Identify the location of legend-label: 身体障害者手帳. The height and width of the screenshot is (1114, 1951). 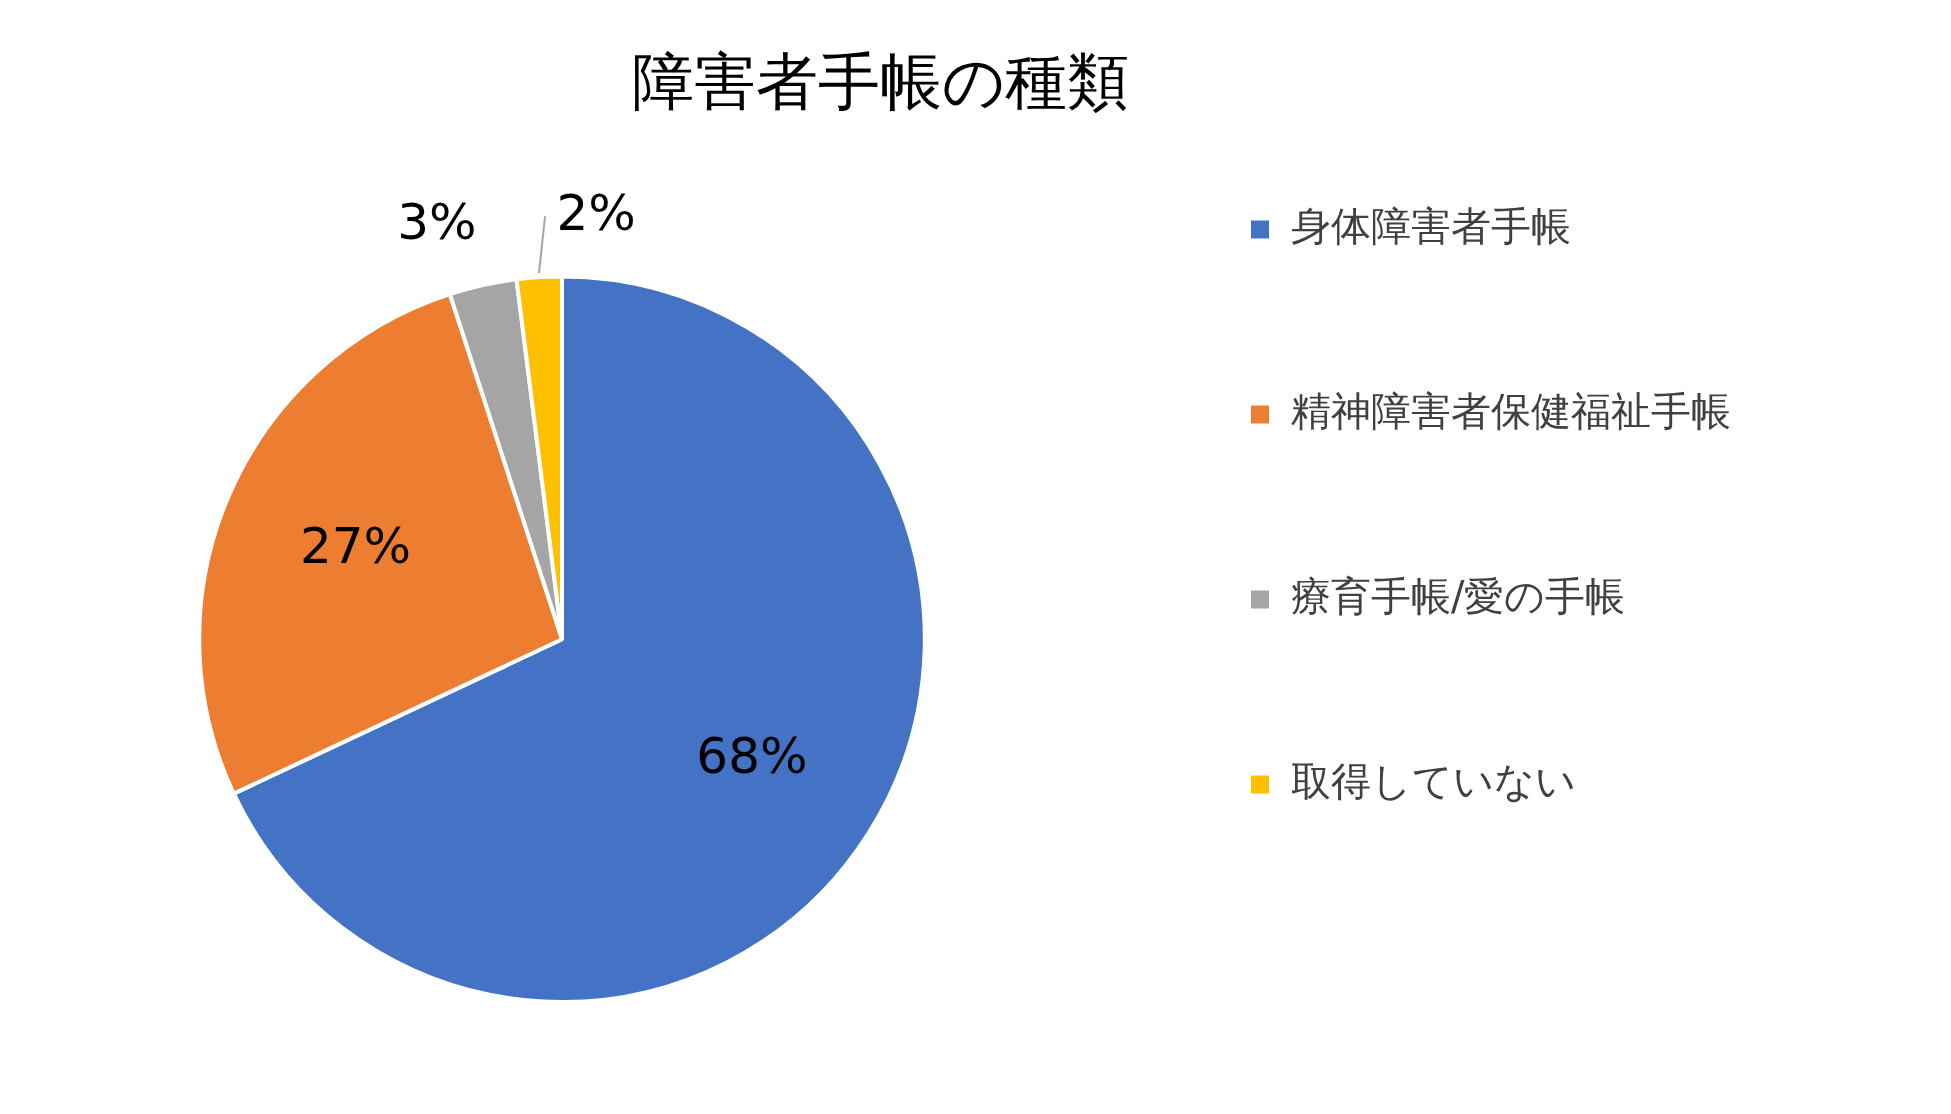
(1431, 225).